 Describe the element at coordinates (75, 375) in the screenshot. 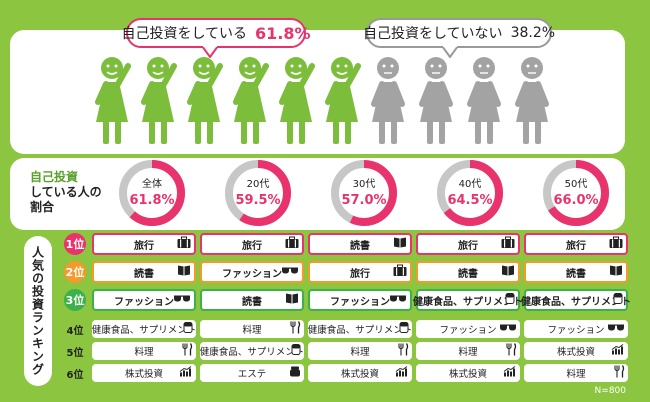

I see `rank-badge: 6位` at that location.